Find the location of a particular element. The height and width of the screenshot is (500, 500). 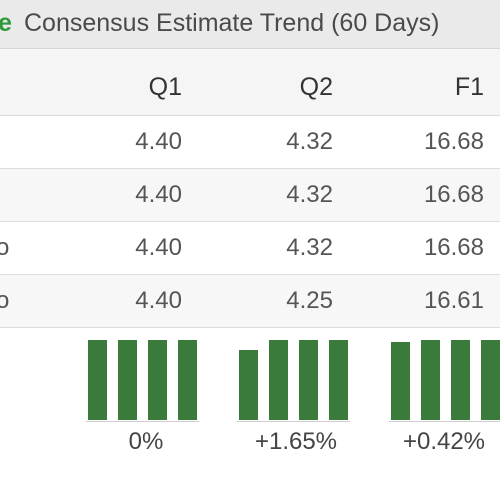

trend-baseline-q1 is located at coordinates (142, 421).